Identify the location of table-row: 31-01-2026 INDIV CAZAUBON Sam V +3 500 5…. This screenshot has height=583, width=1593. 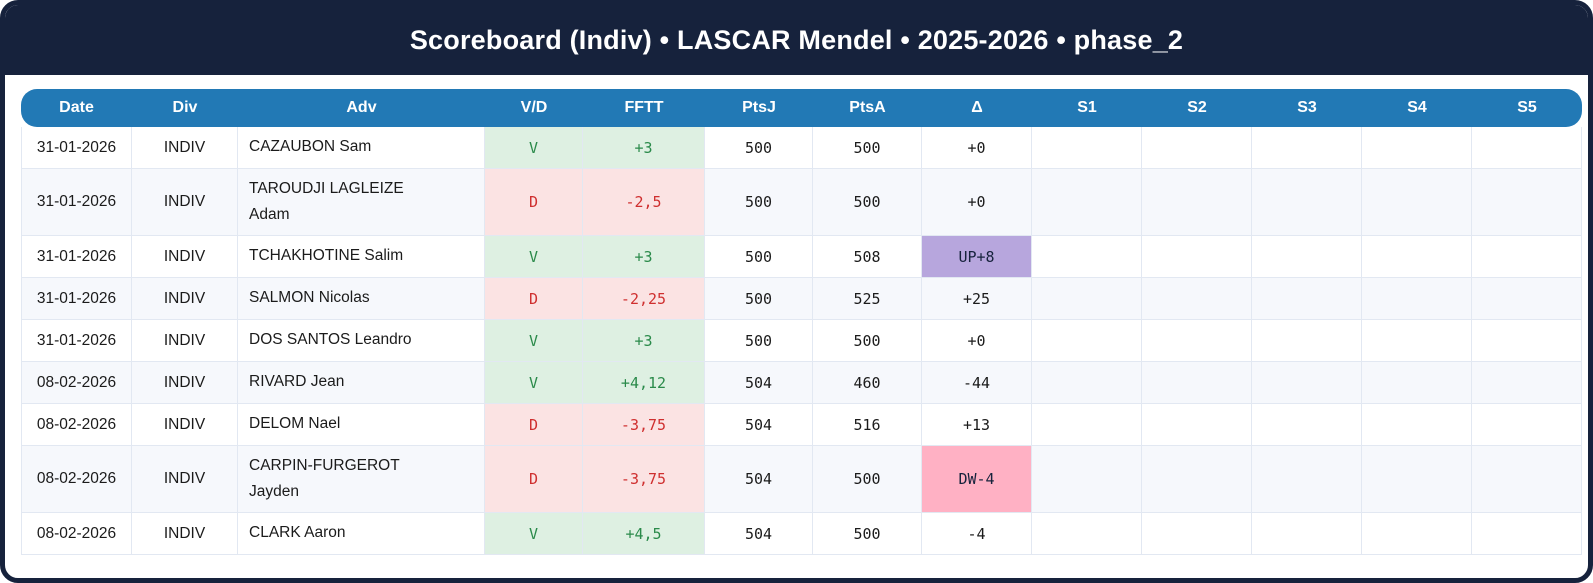
(801, 148).